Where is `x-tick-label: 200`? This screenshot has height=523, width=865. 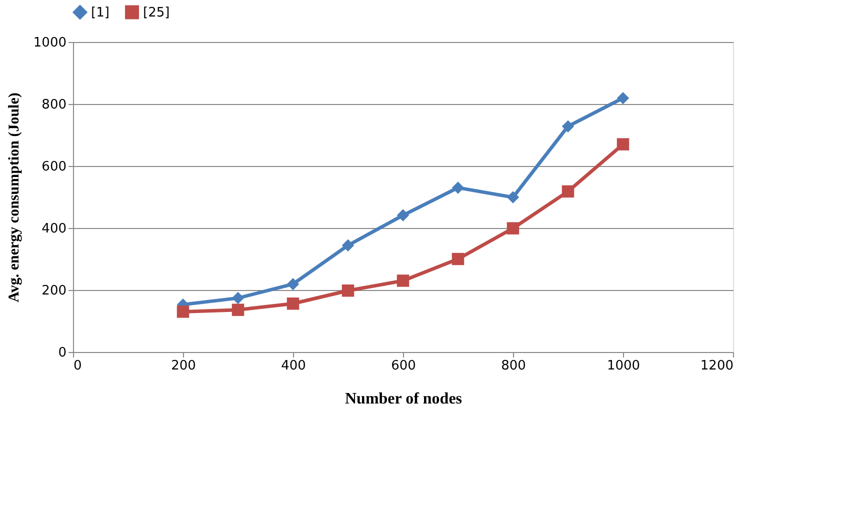 x-tick-label: 200 is located at coordinates (183, 366).